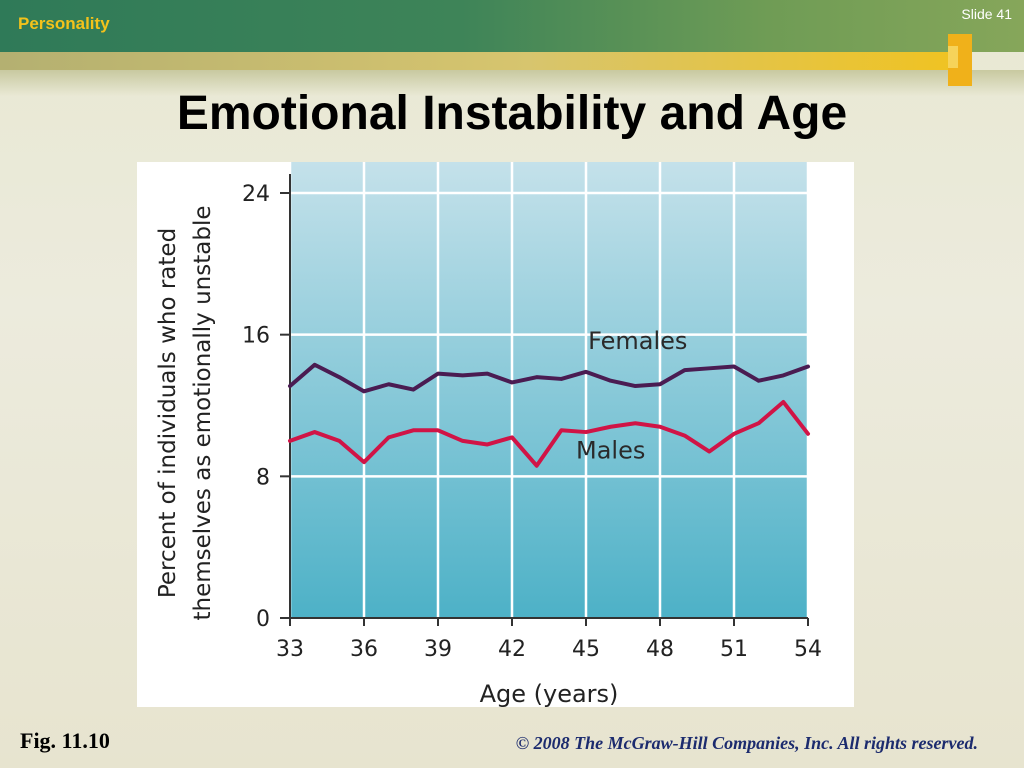 The width and height of the screenshot is (1024, 768). Describe the element at coordinates (364, 649) in the screenshot. I see `x-tick-label: 36` at that location.